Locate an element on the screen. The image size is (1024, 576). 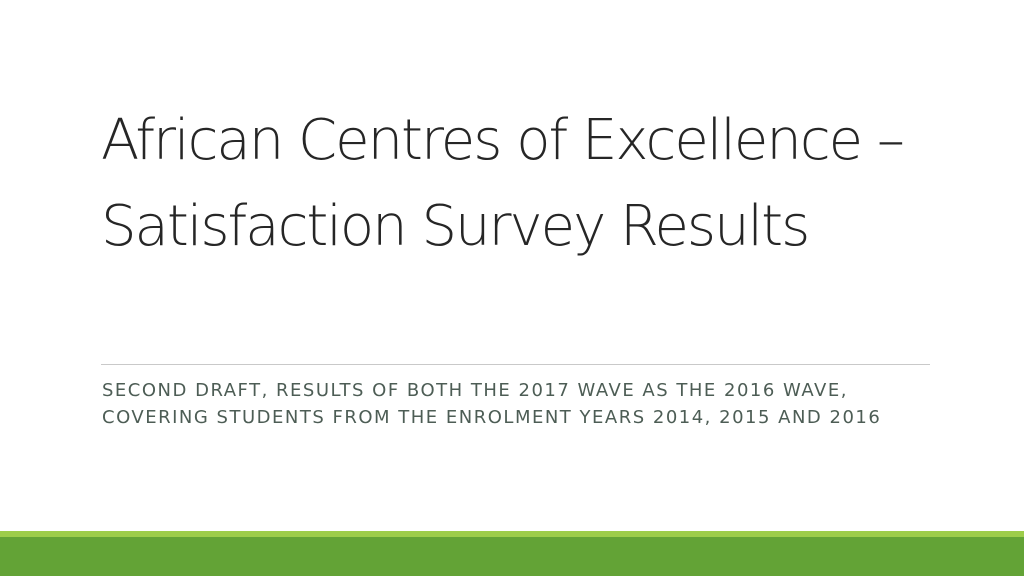
footer-accent-bar is located at coordinates (512, 556).